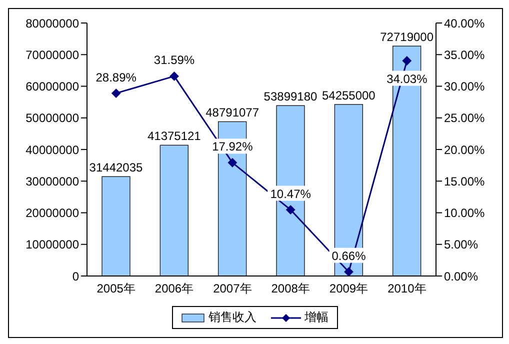 The image size is (509, 344). Describe the element at coordinates (407, 289) in the screenshot. I see `x-tick-label: 2010年` at that location.